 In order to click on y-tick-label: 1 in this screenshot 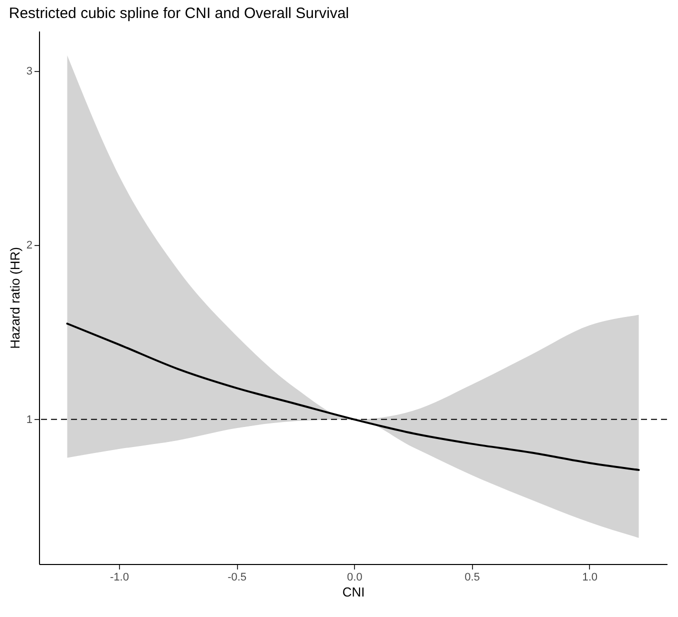, I will do `click(29, 420)`.